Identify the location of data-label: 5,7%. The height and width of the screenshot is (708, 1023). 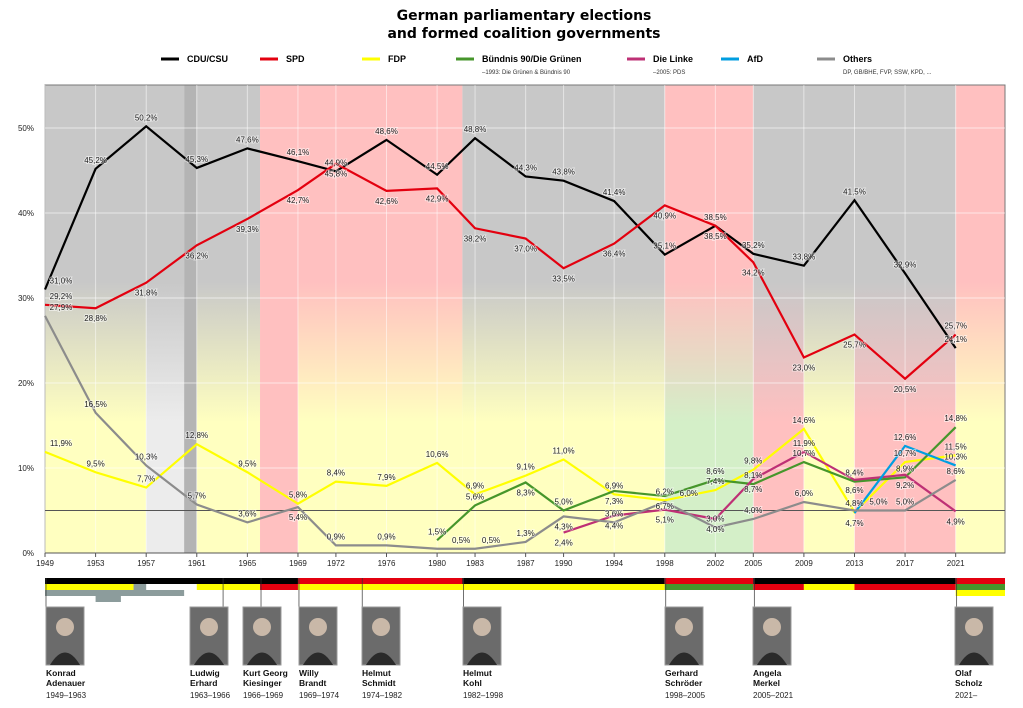
(197, 496).